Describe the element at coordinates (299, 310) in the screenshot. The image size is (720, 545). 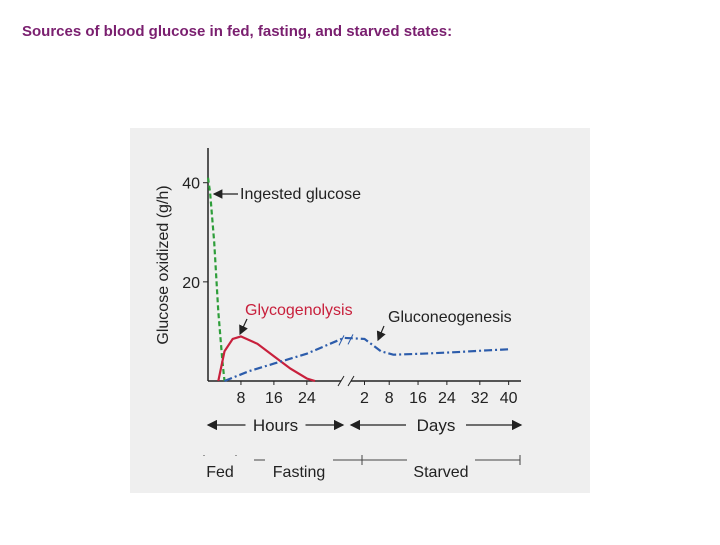
I see `series-label: Glycogenolysis` at that location.